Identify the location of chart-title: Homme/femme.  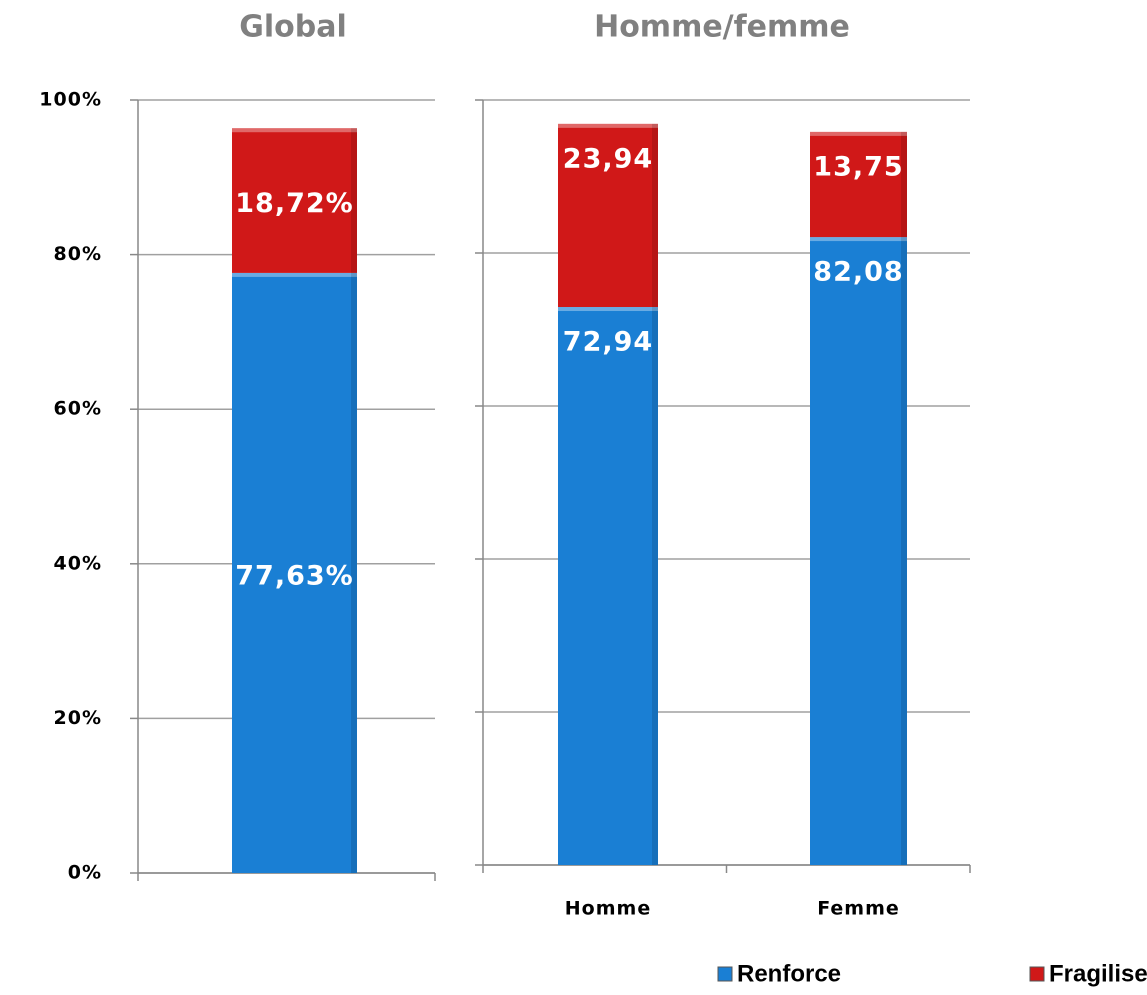
(722, 27).